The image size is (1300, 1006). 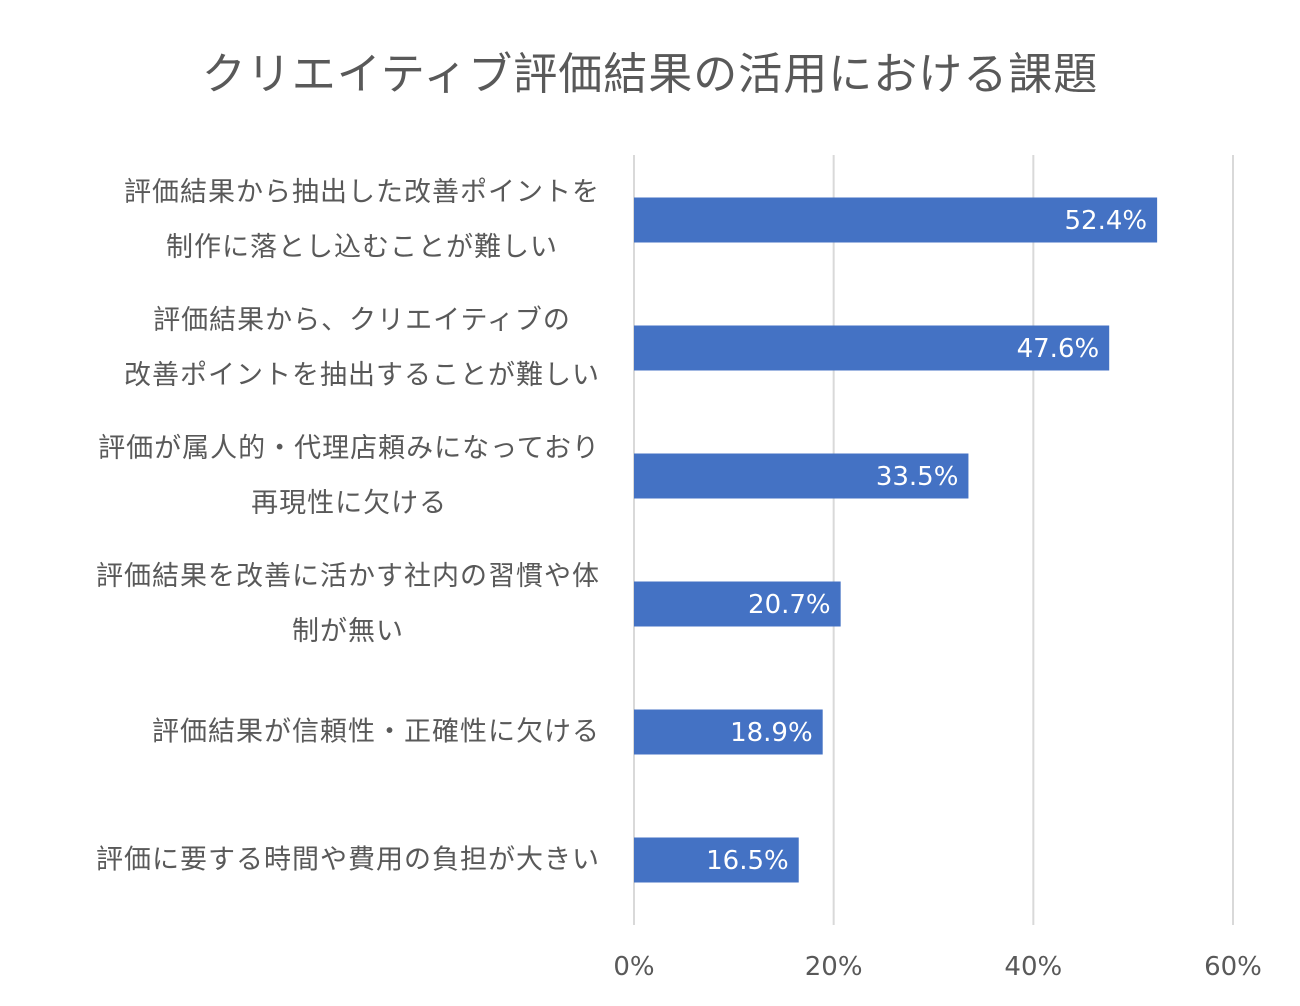 What do you see at coordinates (362, 192) in the screenshot?
I see `category-label-line: 評価結果から抽出した改善ポイントを` at bounding box center [362, 192].